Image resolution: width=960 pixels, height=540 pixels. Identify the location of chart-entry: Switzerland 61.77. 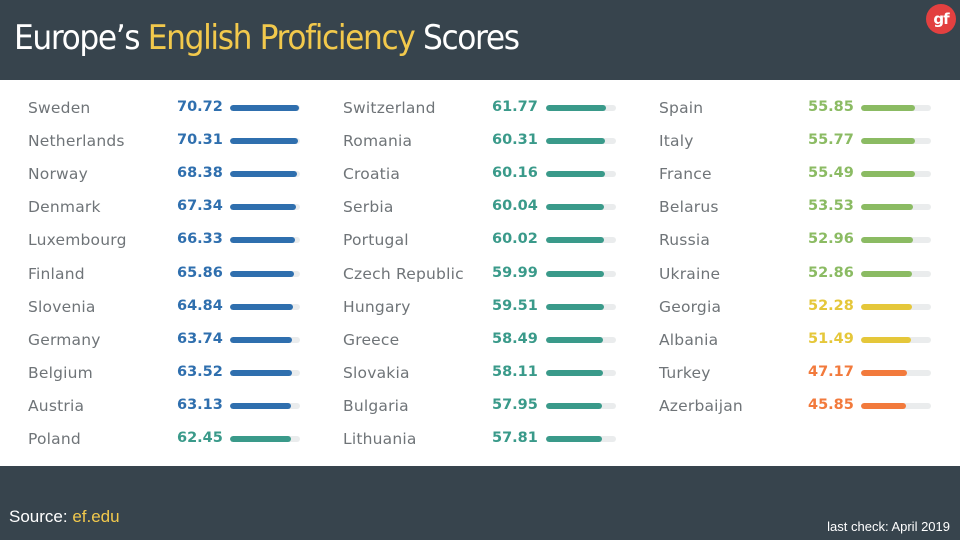
(479, 108).